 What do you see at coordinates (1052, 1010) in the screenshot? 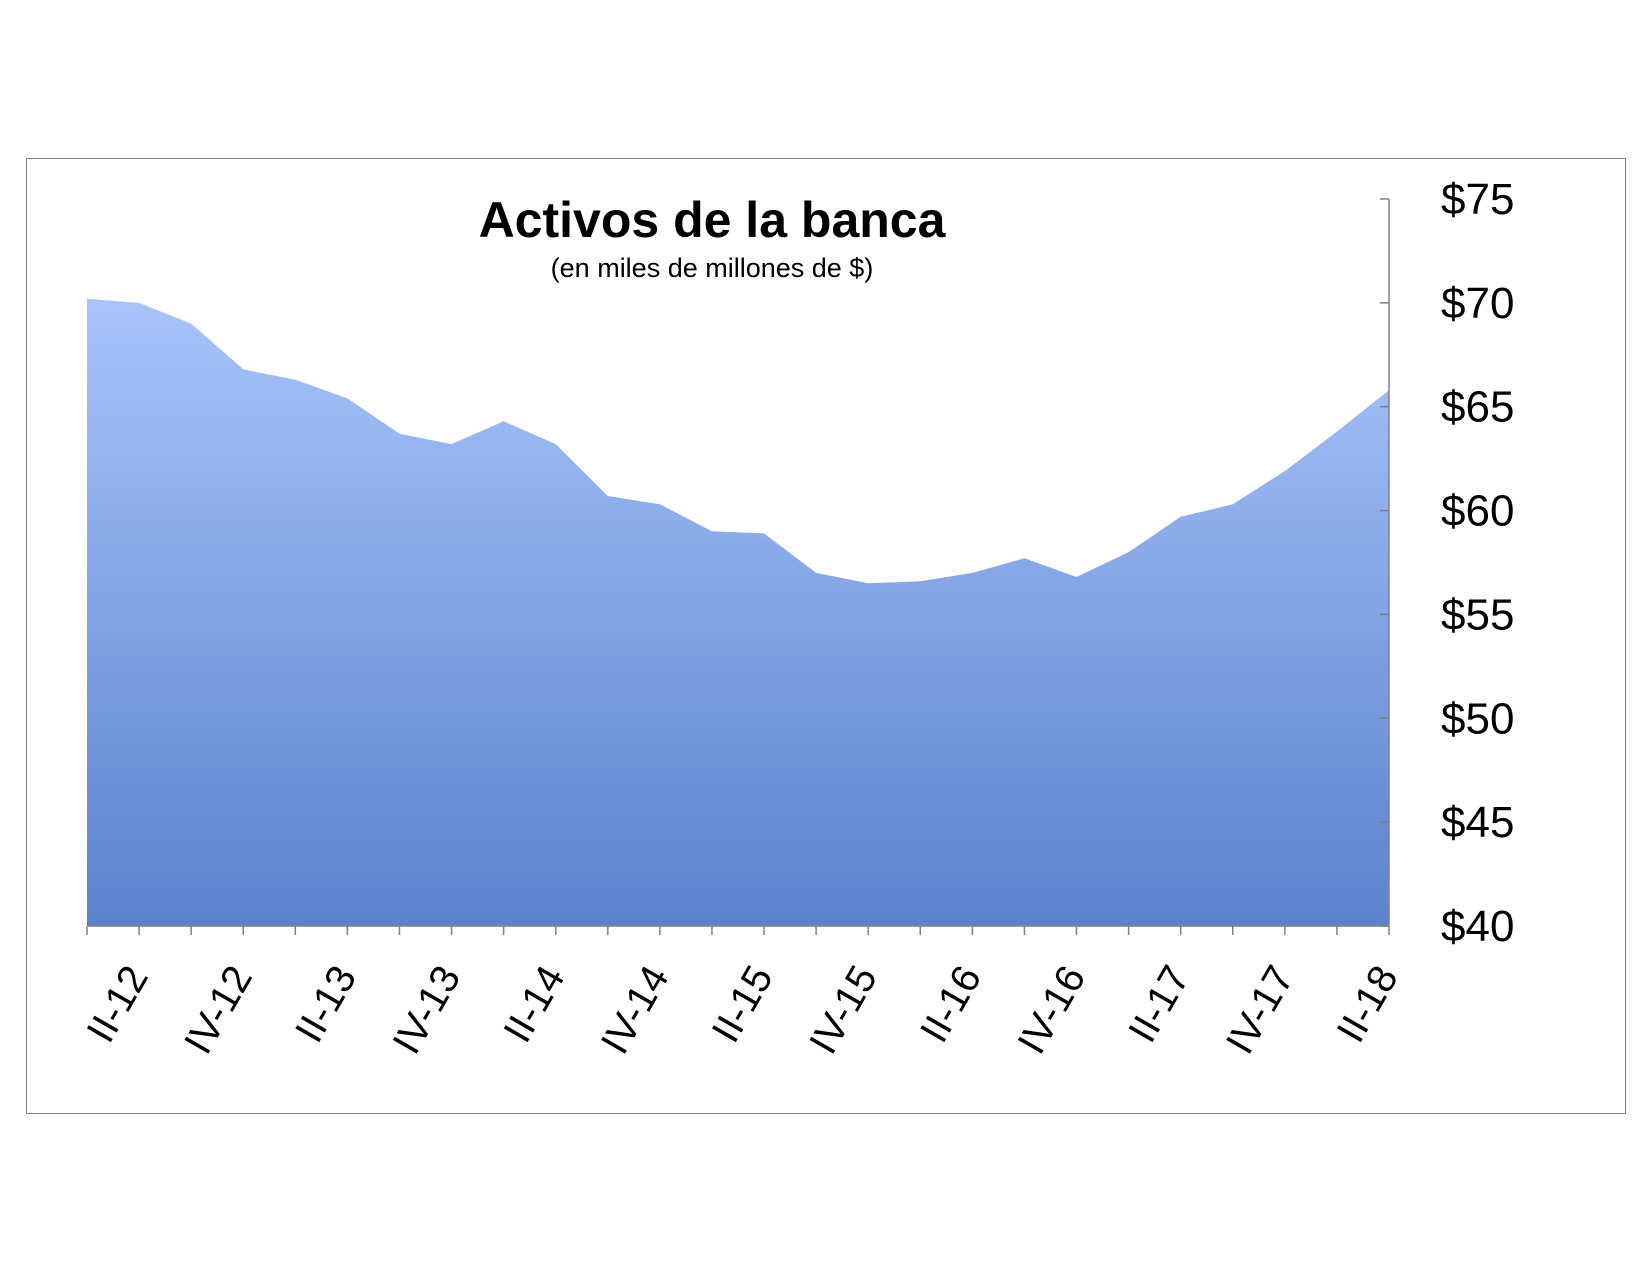
I see `x-tick-label: IV-16` at bounding box center [1052, 1010].